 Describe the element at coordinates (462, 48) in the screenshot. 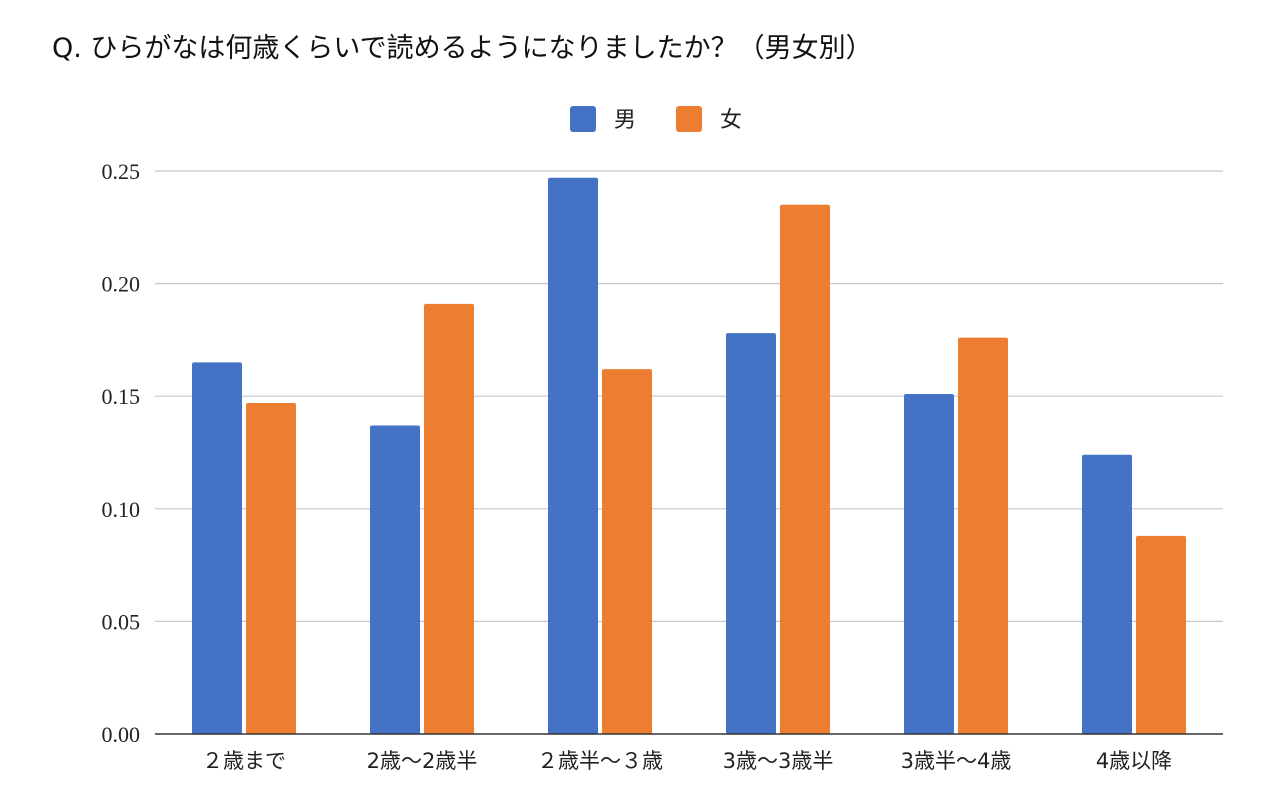

I see `chart-title: Q. ひらがなは何歳くらいで読めるようになりましたか？（男女別）` at that location.